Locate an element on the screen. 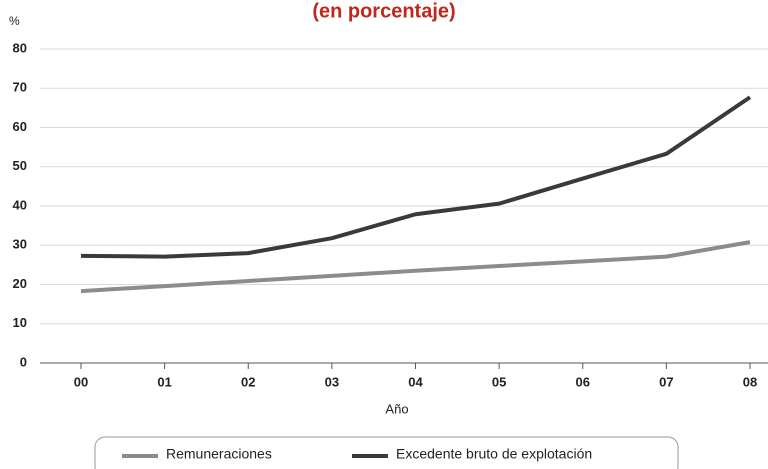 The height and width of the screenshot is (469, 768). x-tick-label: 04 is located at coordinates (415, 381).